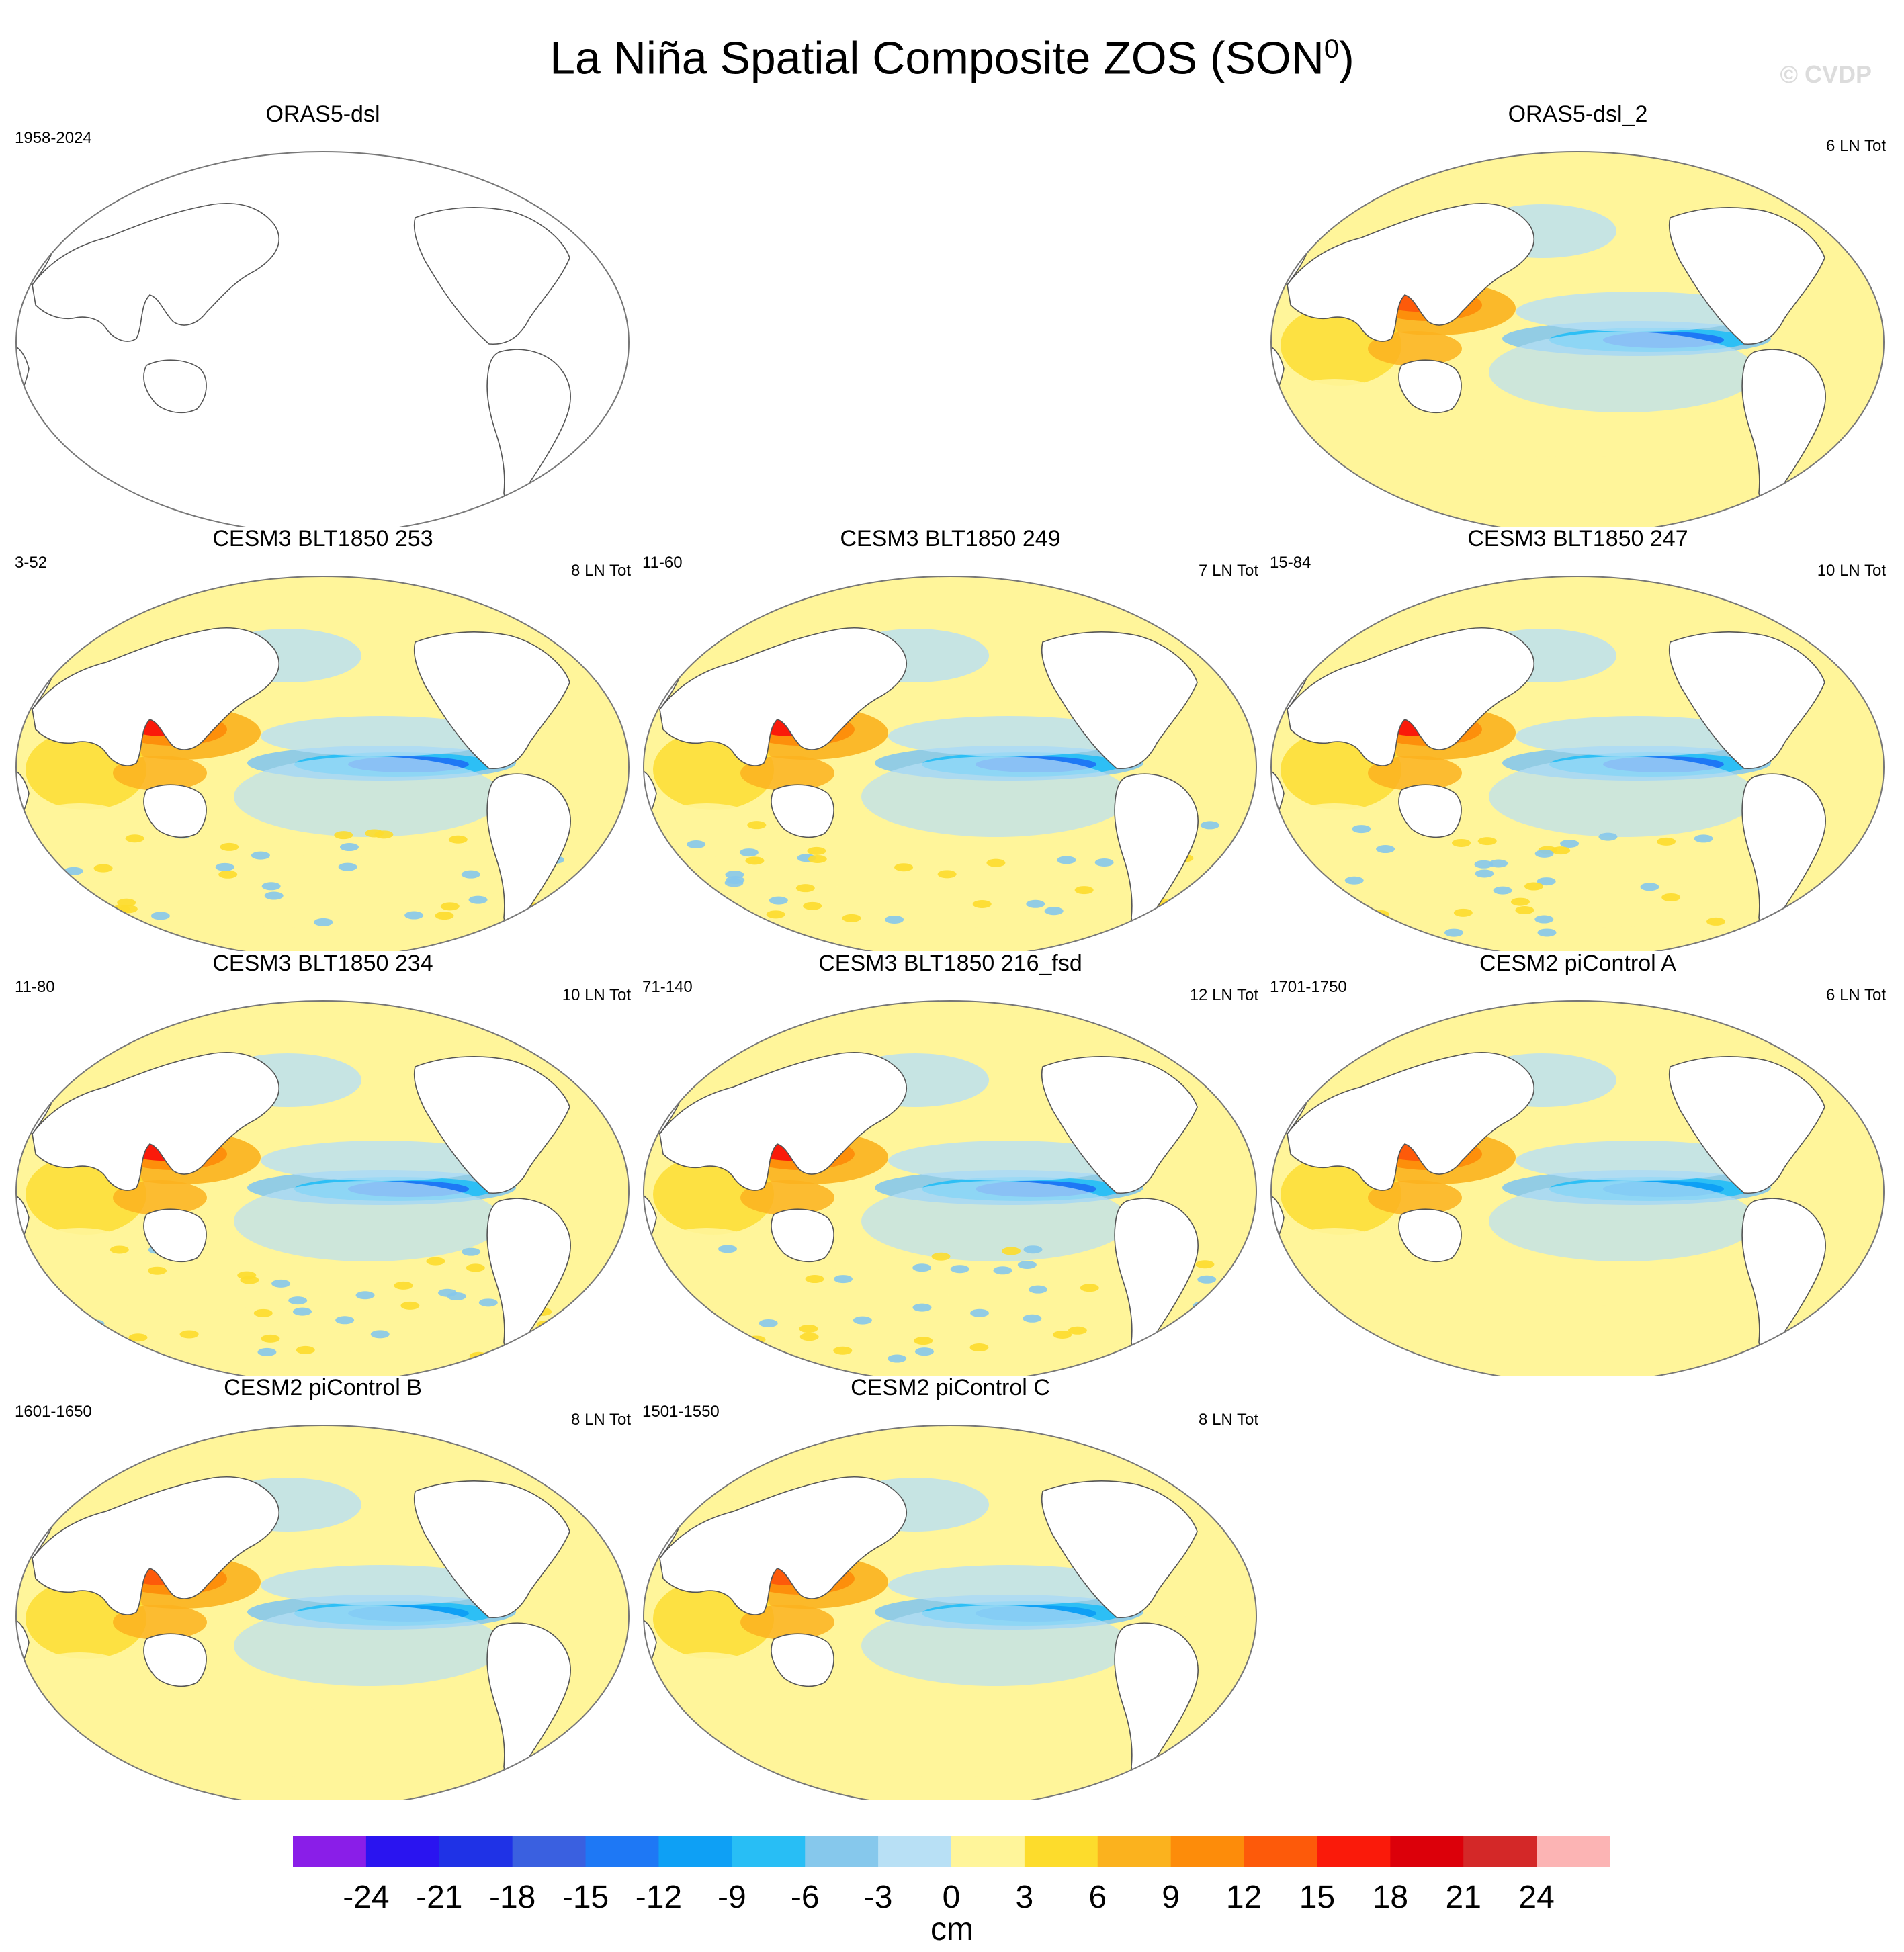 The width and height of the screenshot is (1904, 1952). What do you see at coordinates (1224, 995) in the screenshot?
I see `panel-event-count: 12 LN Tot` at bounding box center [1224, 995].